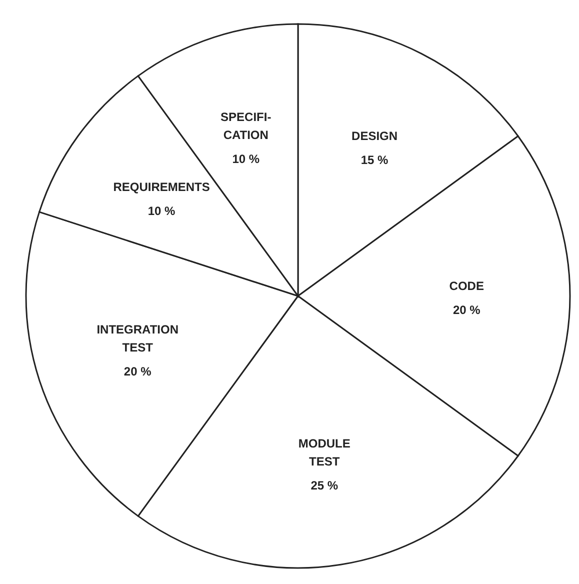 This screenshot has width=579, height=584. I want to click on slice-label: MODULE TEST, so click(324, 452).